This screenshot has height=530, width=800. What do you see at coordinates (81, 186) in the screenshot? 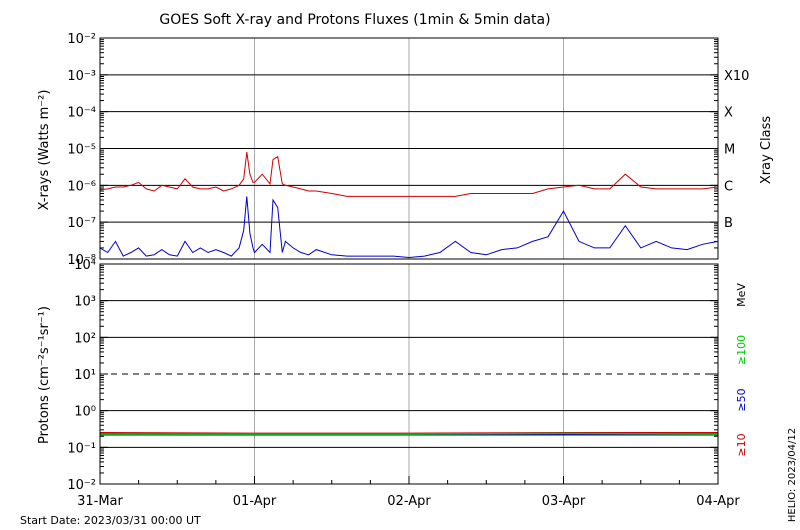
I see `xray-y-tick-label: 10⁻⁶` at bounding box center [81, 186].